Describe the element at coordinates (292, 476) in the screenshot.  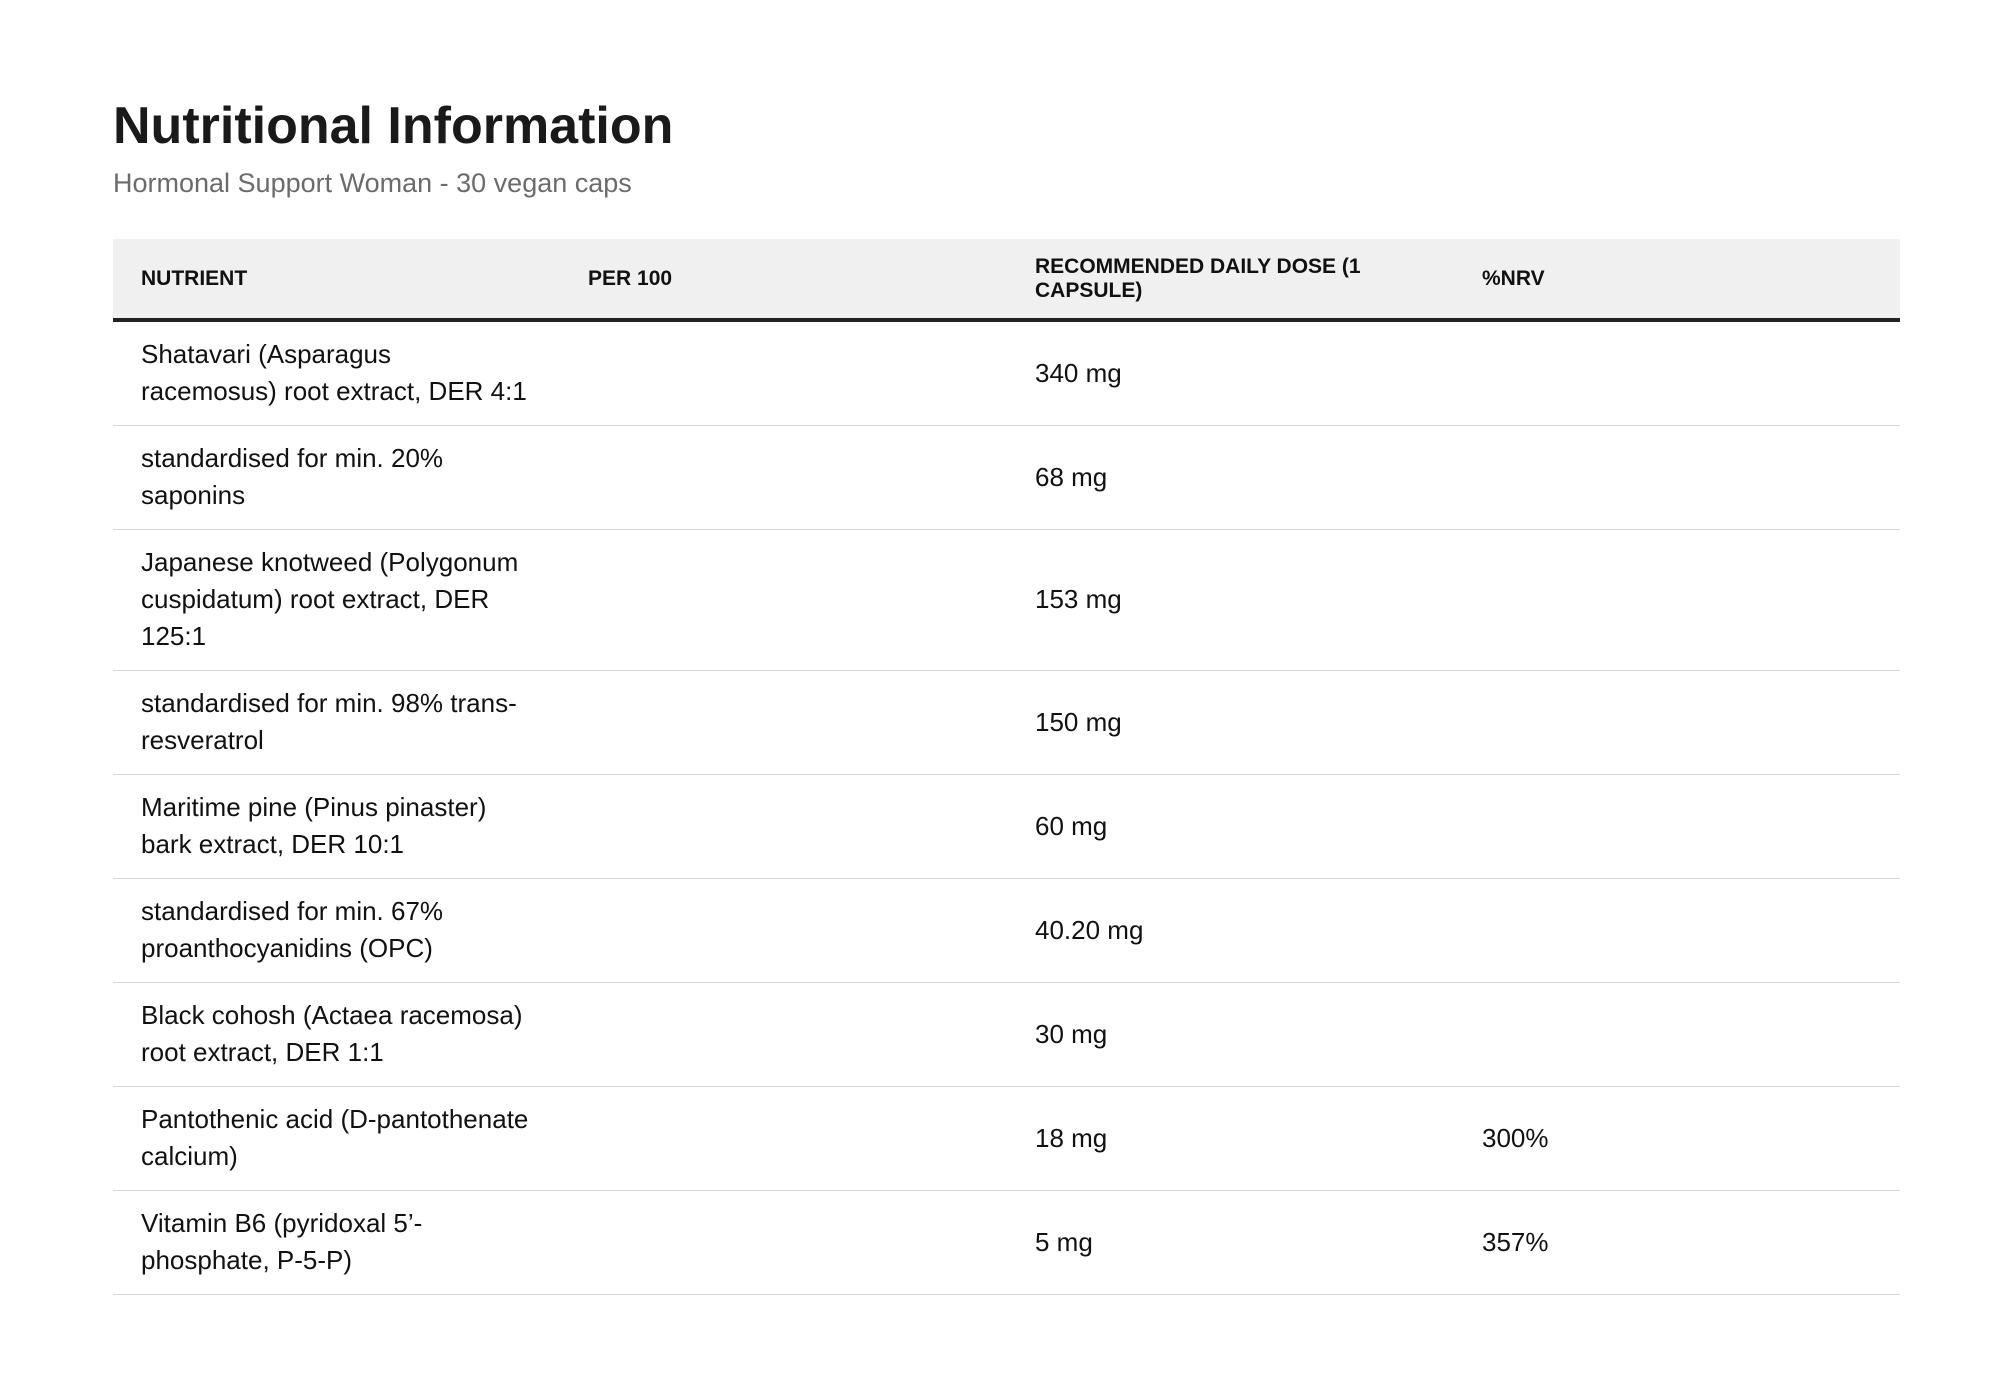
I see `nutrient-cell-text: standardised for min. 20% saponins` at that location.